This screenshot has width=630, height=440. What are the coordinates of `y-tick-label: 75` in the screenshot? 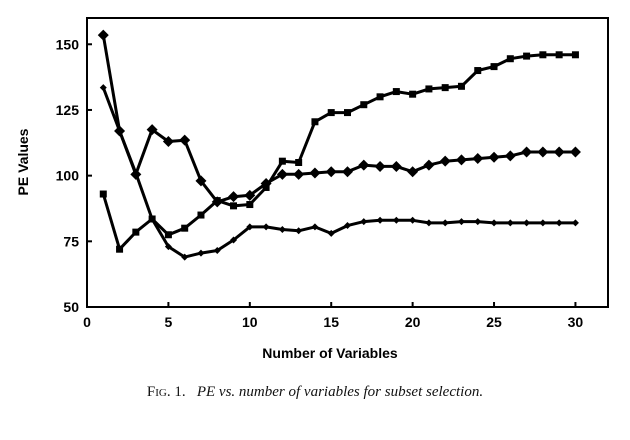 It's located at (71, 241).